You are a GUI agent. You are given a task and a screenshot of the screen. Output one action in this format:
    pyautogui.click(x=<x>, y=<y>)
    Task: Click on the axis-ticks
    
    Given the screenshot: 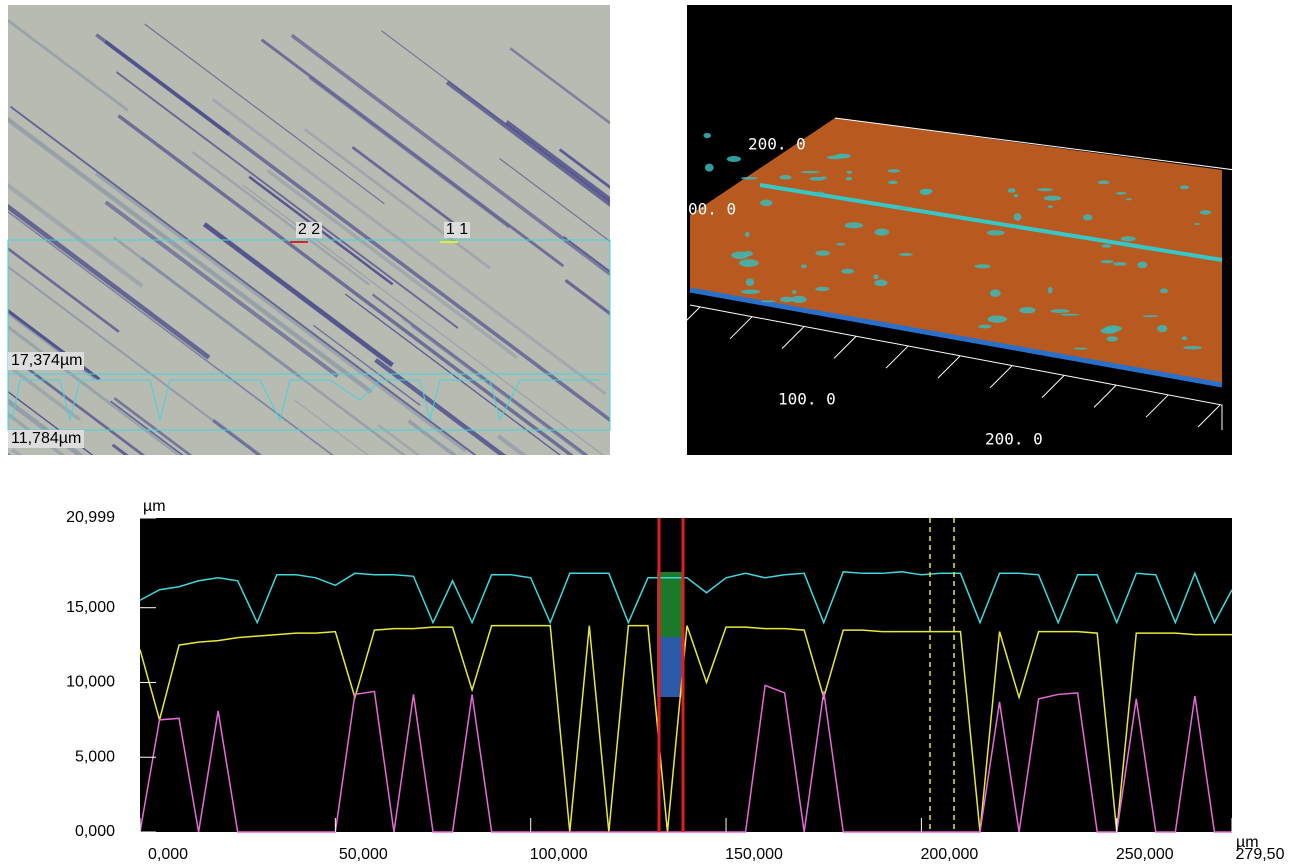 What is the action you would take?
    pyautogui.click(x=949, y=367)
    